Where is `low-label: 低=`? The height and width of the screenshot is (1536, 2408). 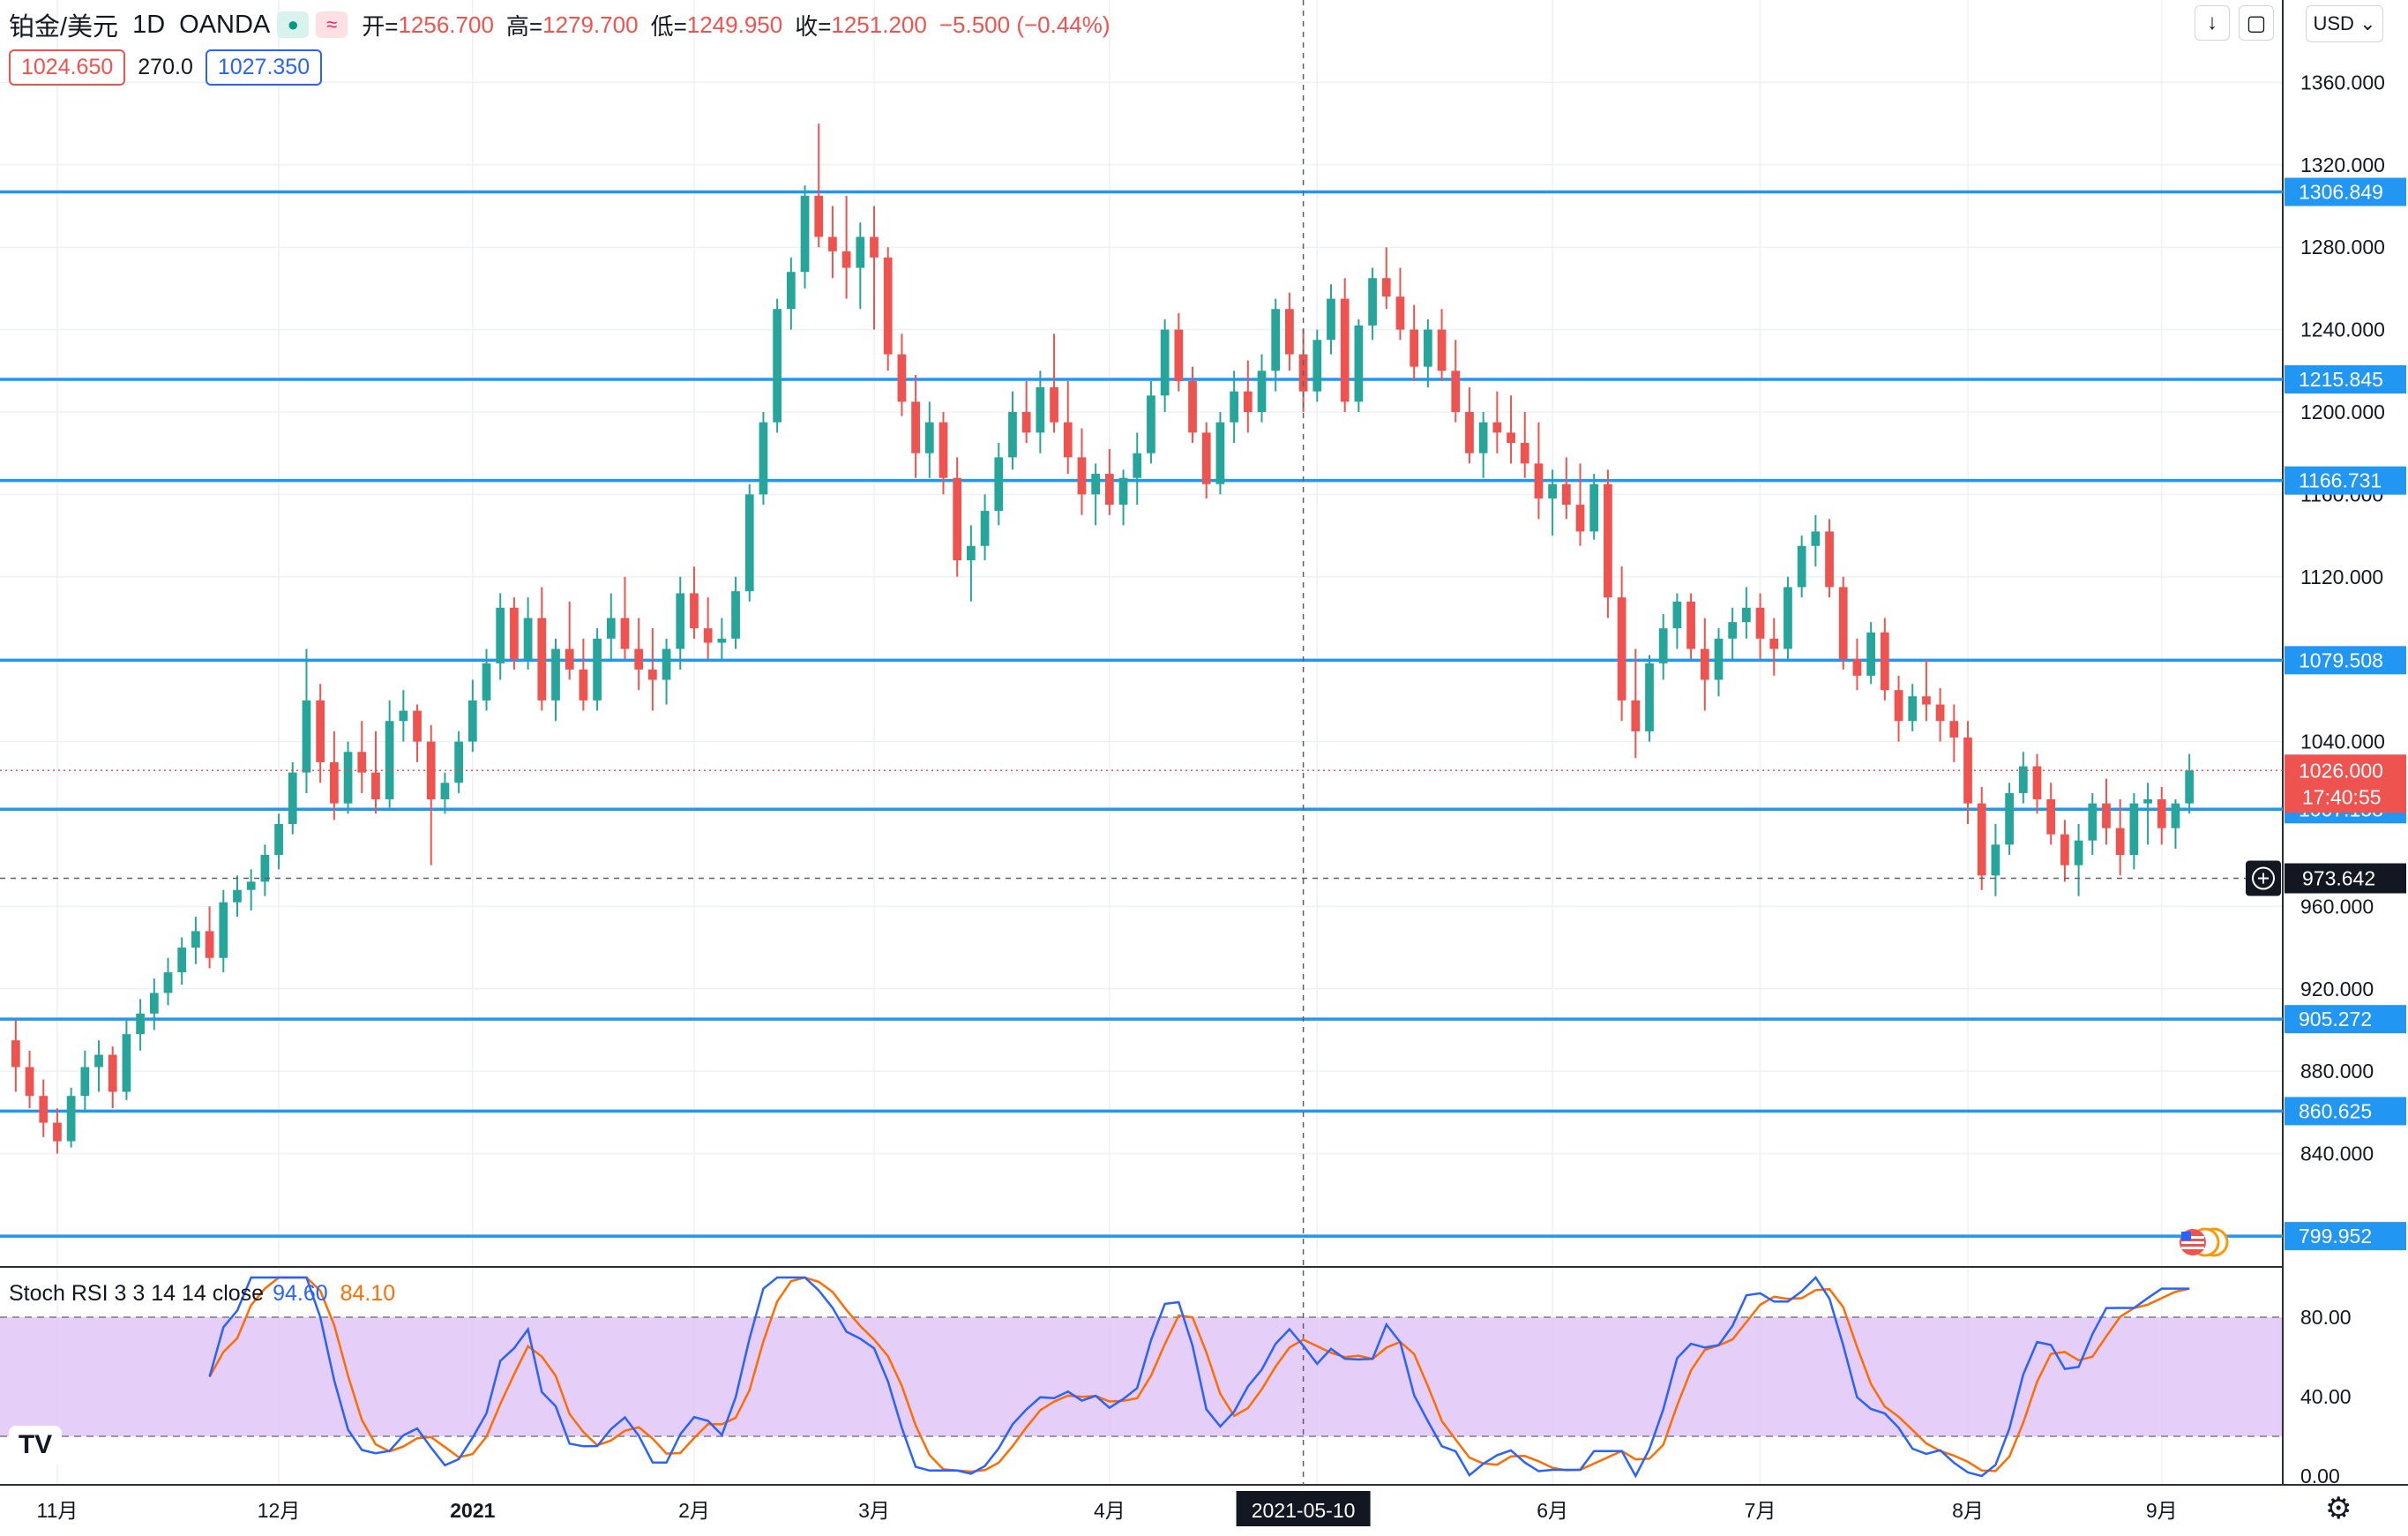
low-label: 低= is located at coordinates (668, 26).